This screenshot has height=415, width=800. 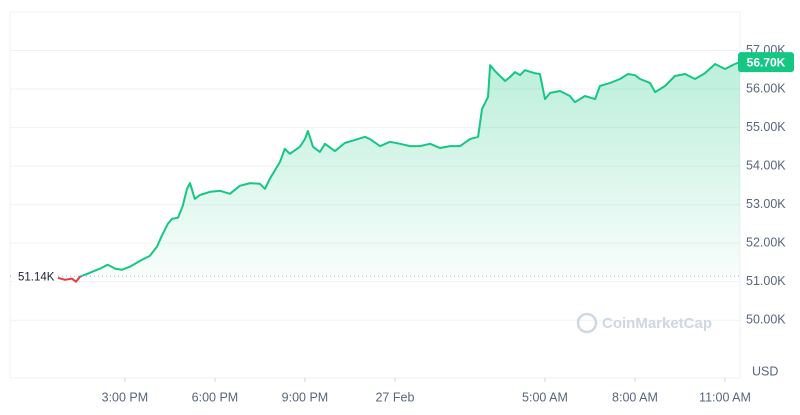 I want to click on x-tick-label: 3:00 PM, so click(x=125, y=397).